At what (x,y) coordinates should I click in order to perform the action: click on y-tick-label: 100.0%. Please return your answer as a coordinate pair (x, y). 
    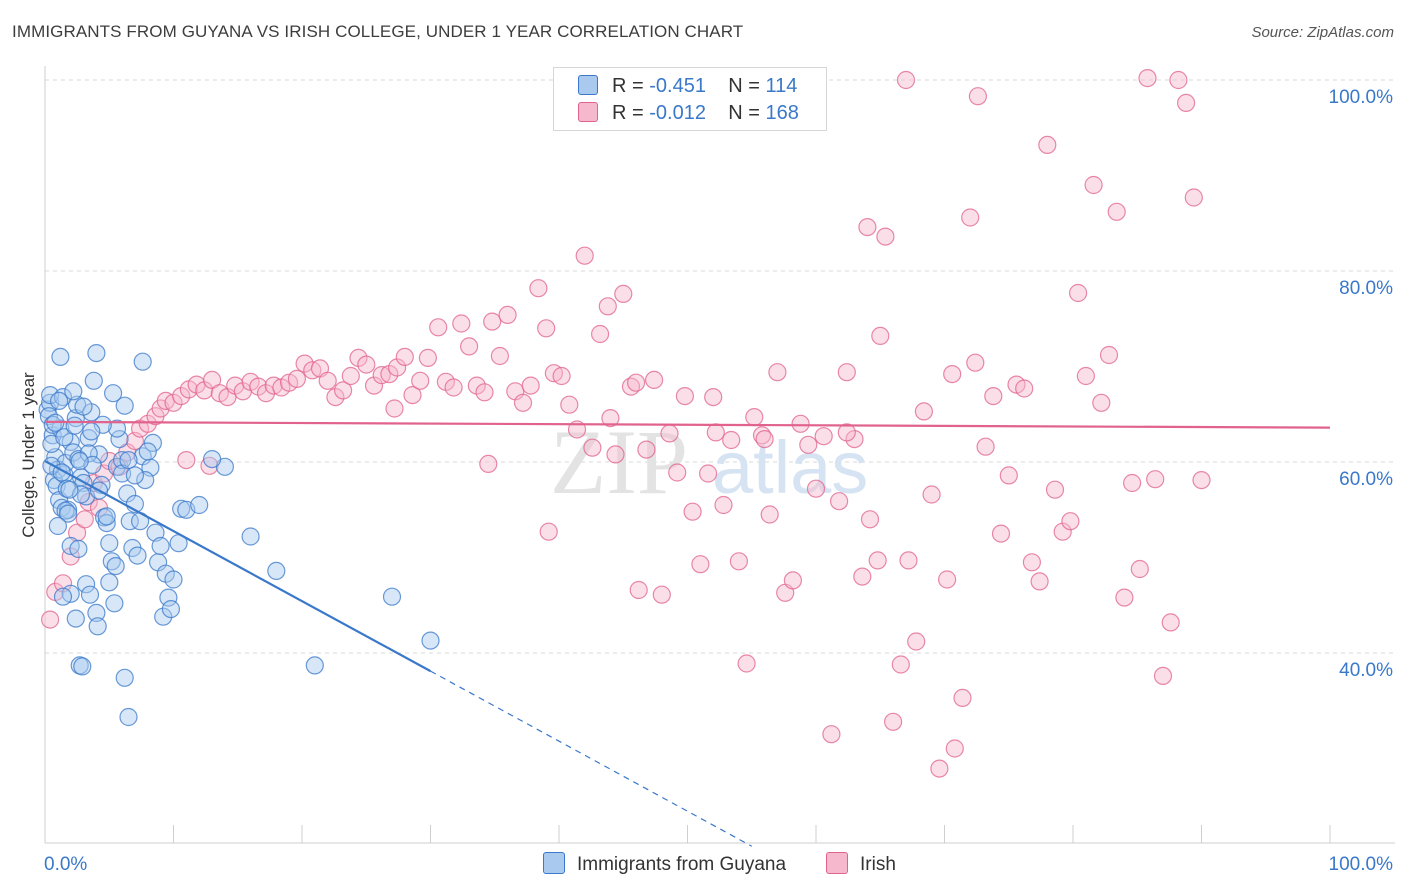
    Looking at the image, I should click on (1361, 97).